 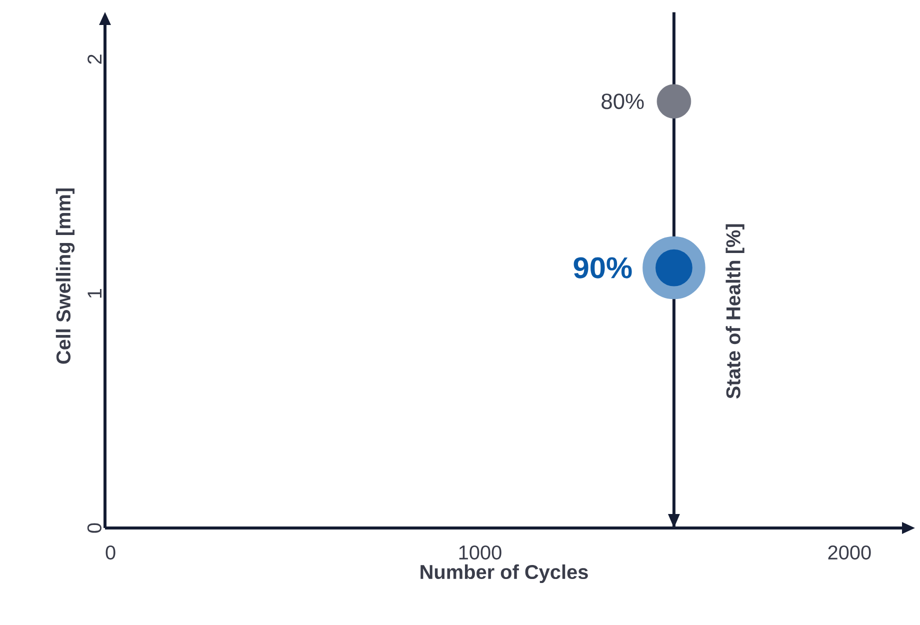 What do you see at coordinates (480, 552) in the screenshot?
I see `x-tick-label: 1000` at bounding box center [480, 552].